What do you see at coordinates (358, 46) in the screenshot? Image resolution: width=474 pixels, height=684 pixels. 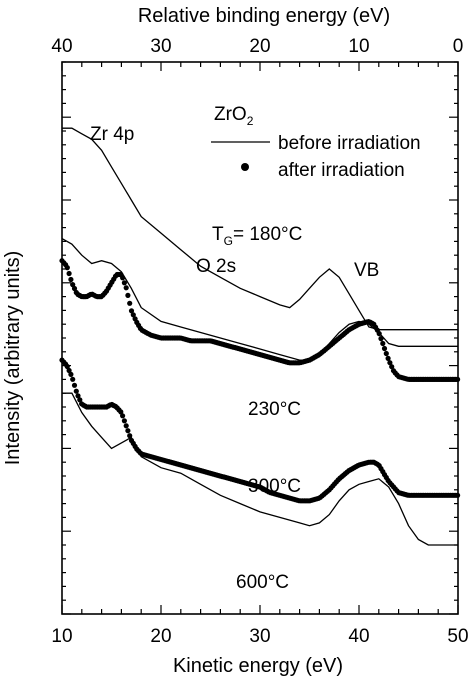 I see `x2-tick-label: 10` at bounding box center [358, 46].